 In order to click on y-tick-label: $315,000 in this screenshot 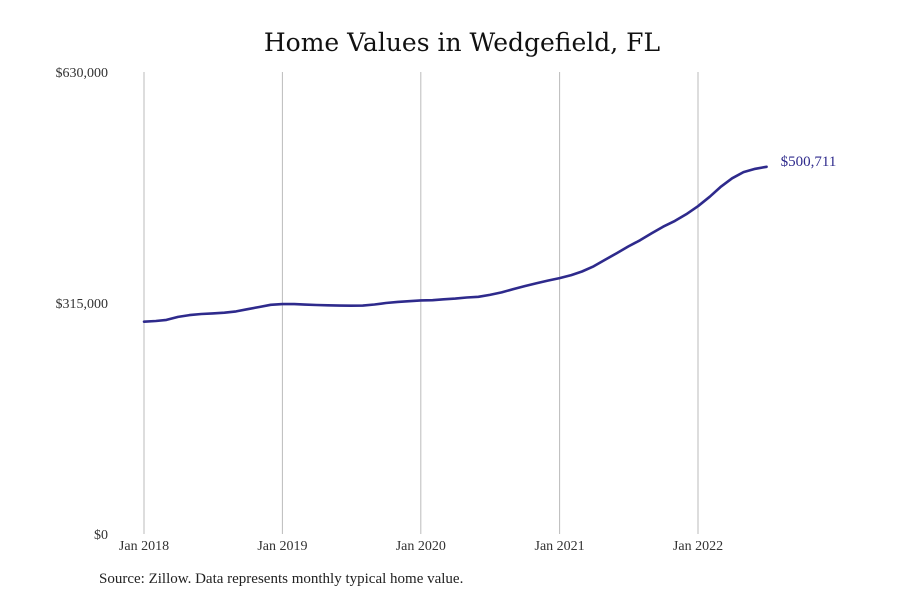, I will do `click(82, 304)`.